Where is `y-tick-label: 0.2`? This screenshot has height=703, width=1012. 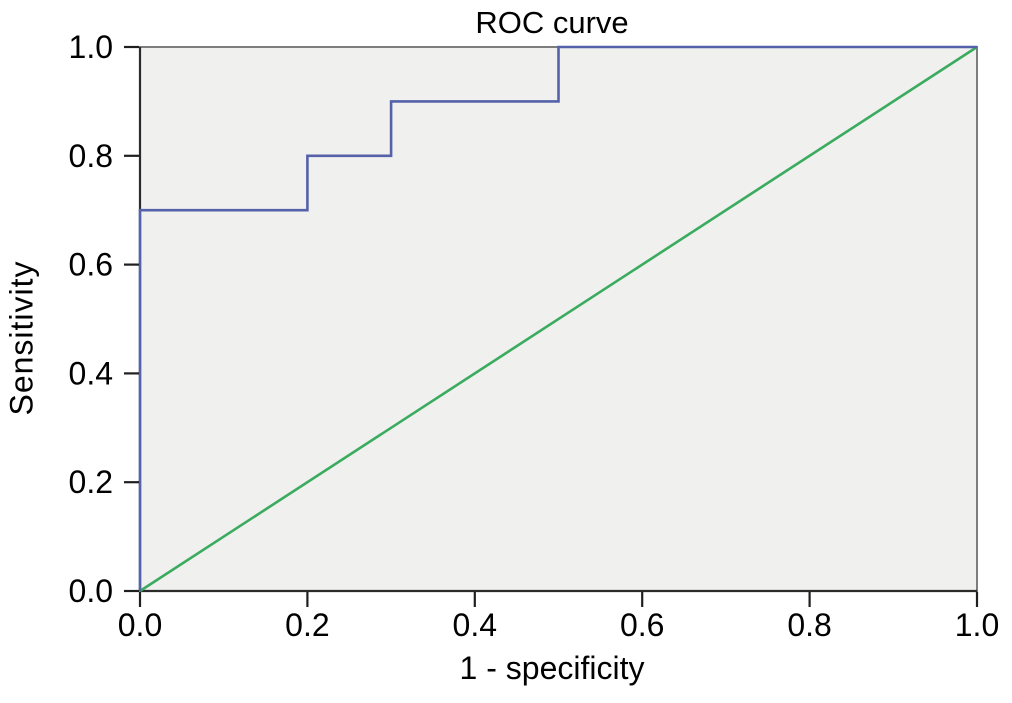 y-tick-label: 0.2 is located at coordinates (91, 482).